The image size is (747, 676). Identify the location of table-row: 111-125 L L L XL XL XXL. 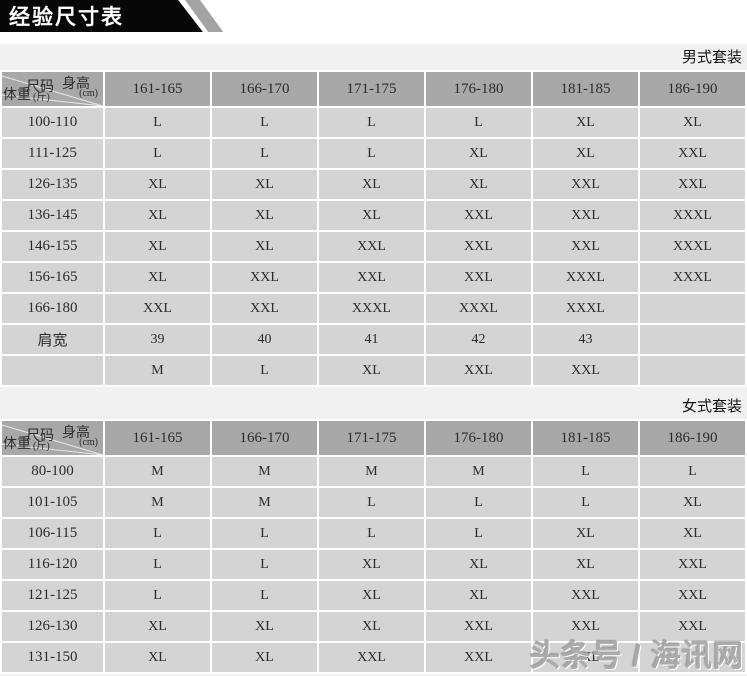
(373, 153).